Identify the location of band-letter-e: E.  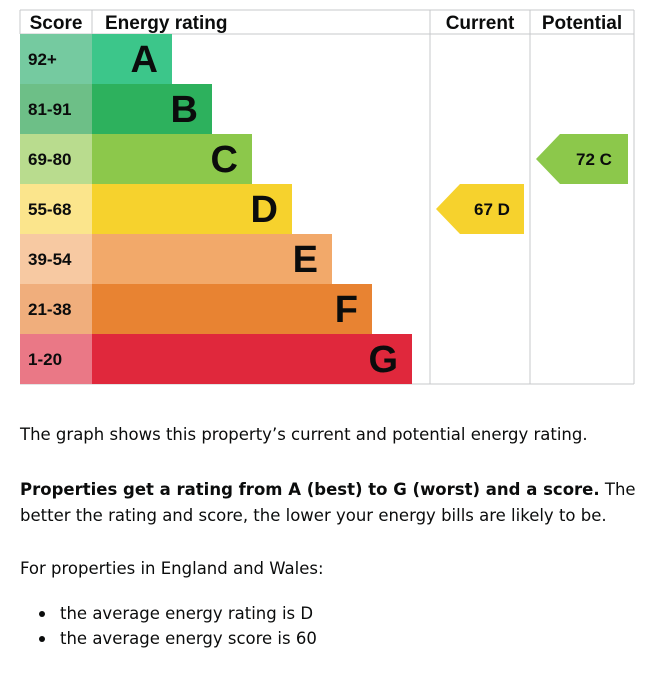
(305, 260).